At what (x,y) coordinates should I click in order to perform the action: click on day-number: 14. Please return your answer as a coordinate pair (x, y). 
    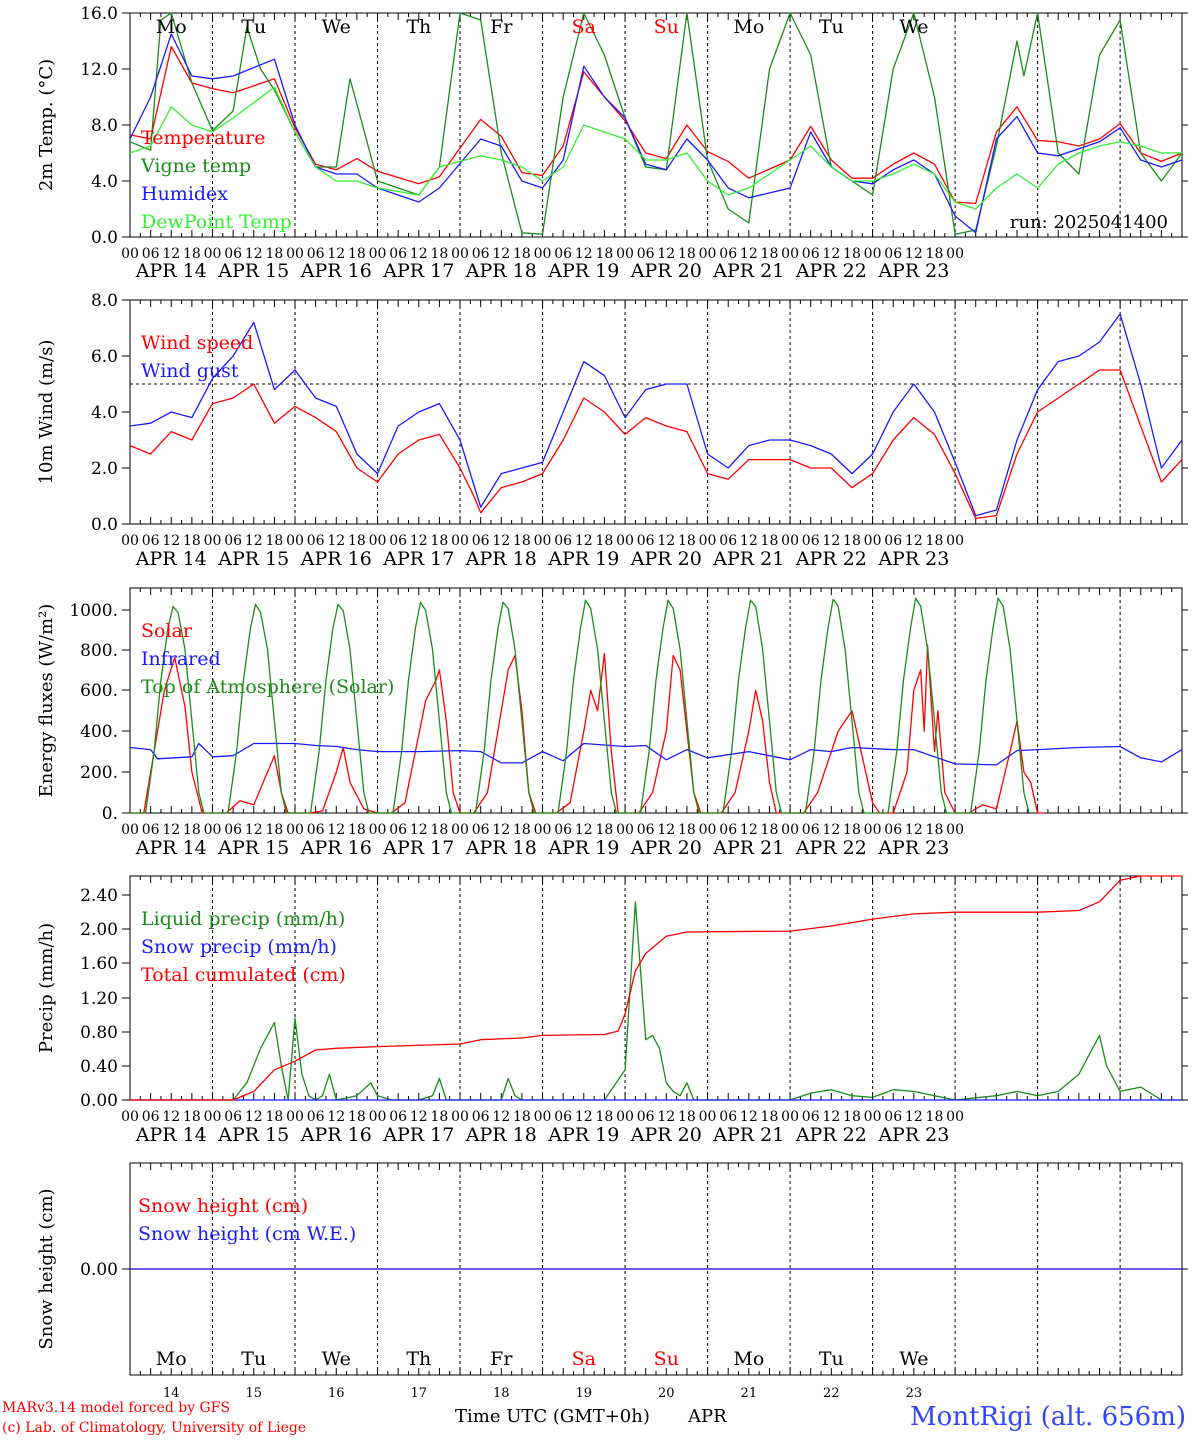
    Looking at the image, I should click on (171, 1393).